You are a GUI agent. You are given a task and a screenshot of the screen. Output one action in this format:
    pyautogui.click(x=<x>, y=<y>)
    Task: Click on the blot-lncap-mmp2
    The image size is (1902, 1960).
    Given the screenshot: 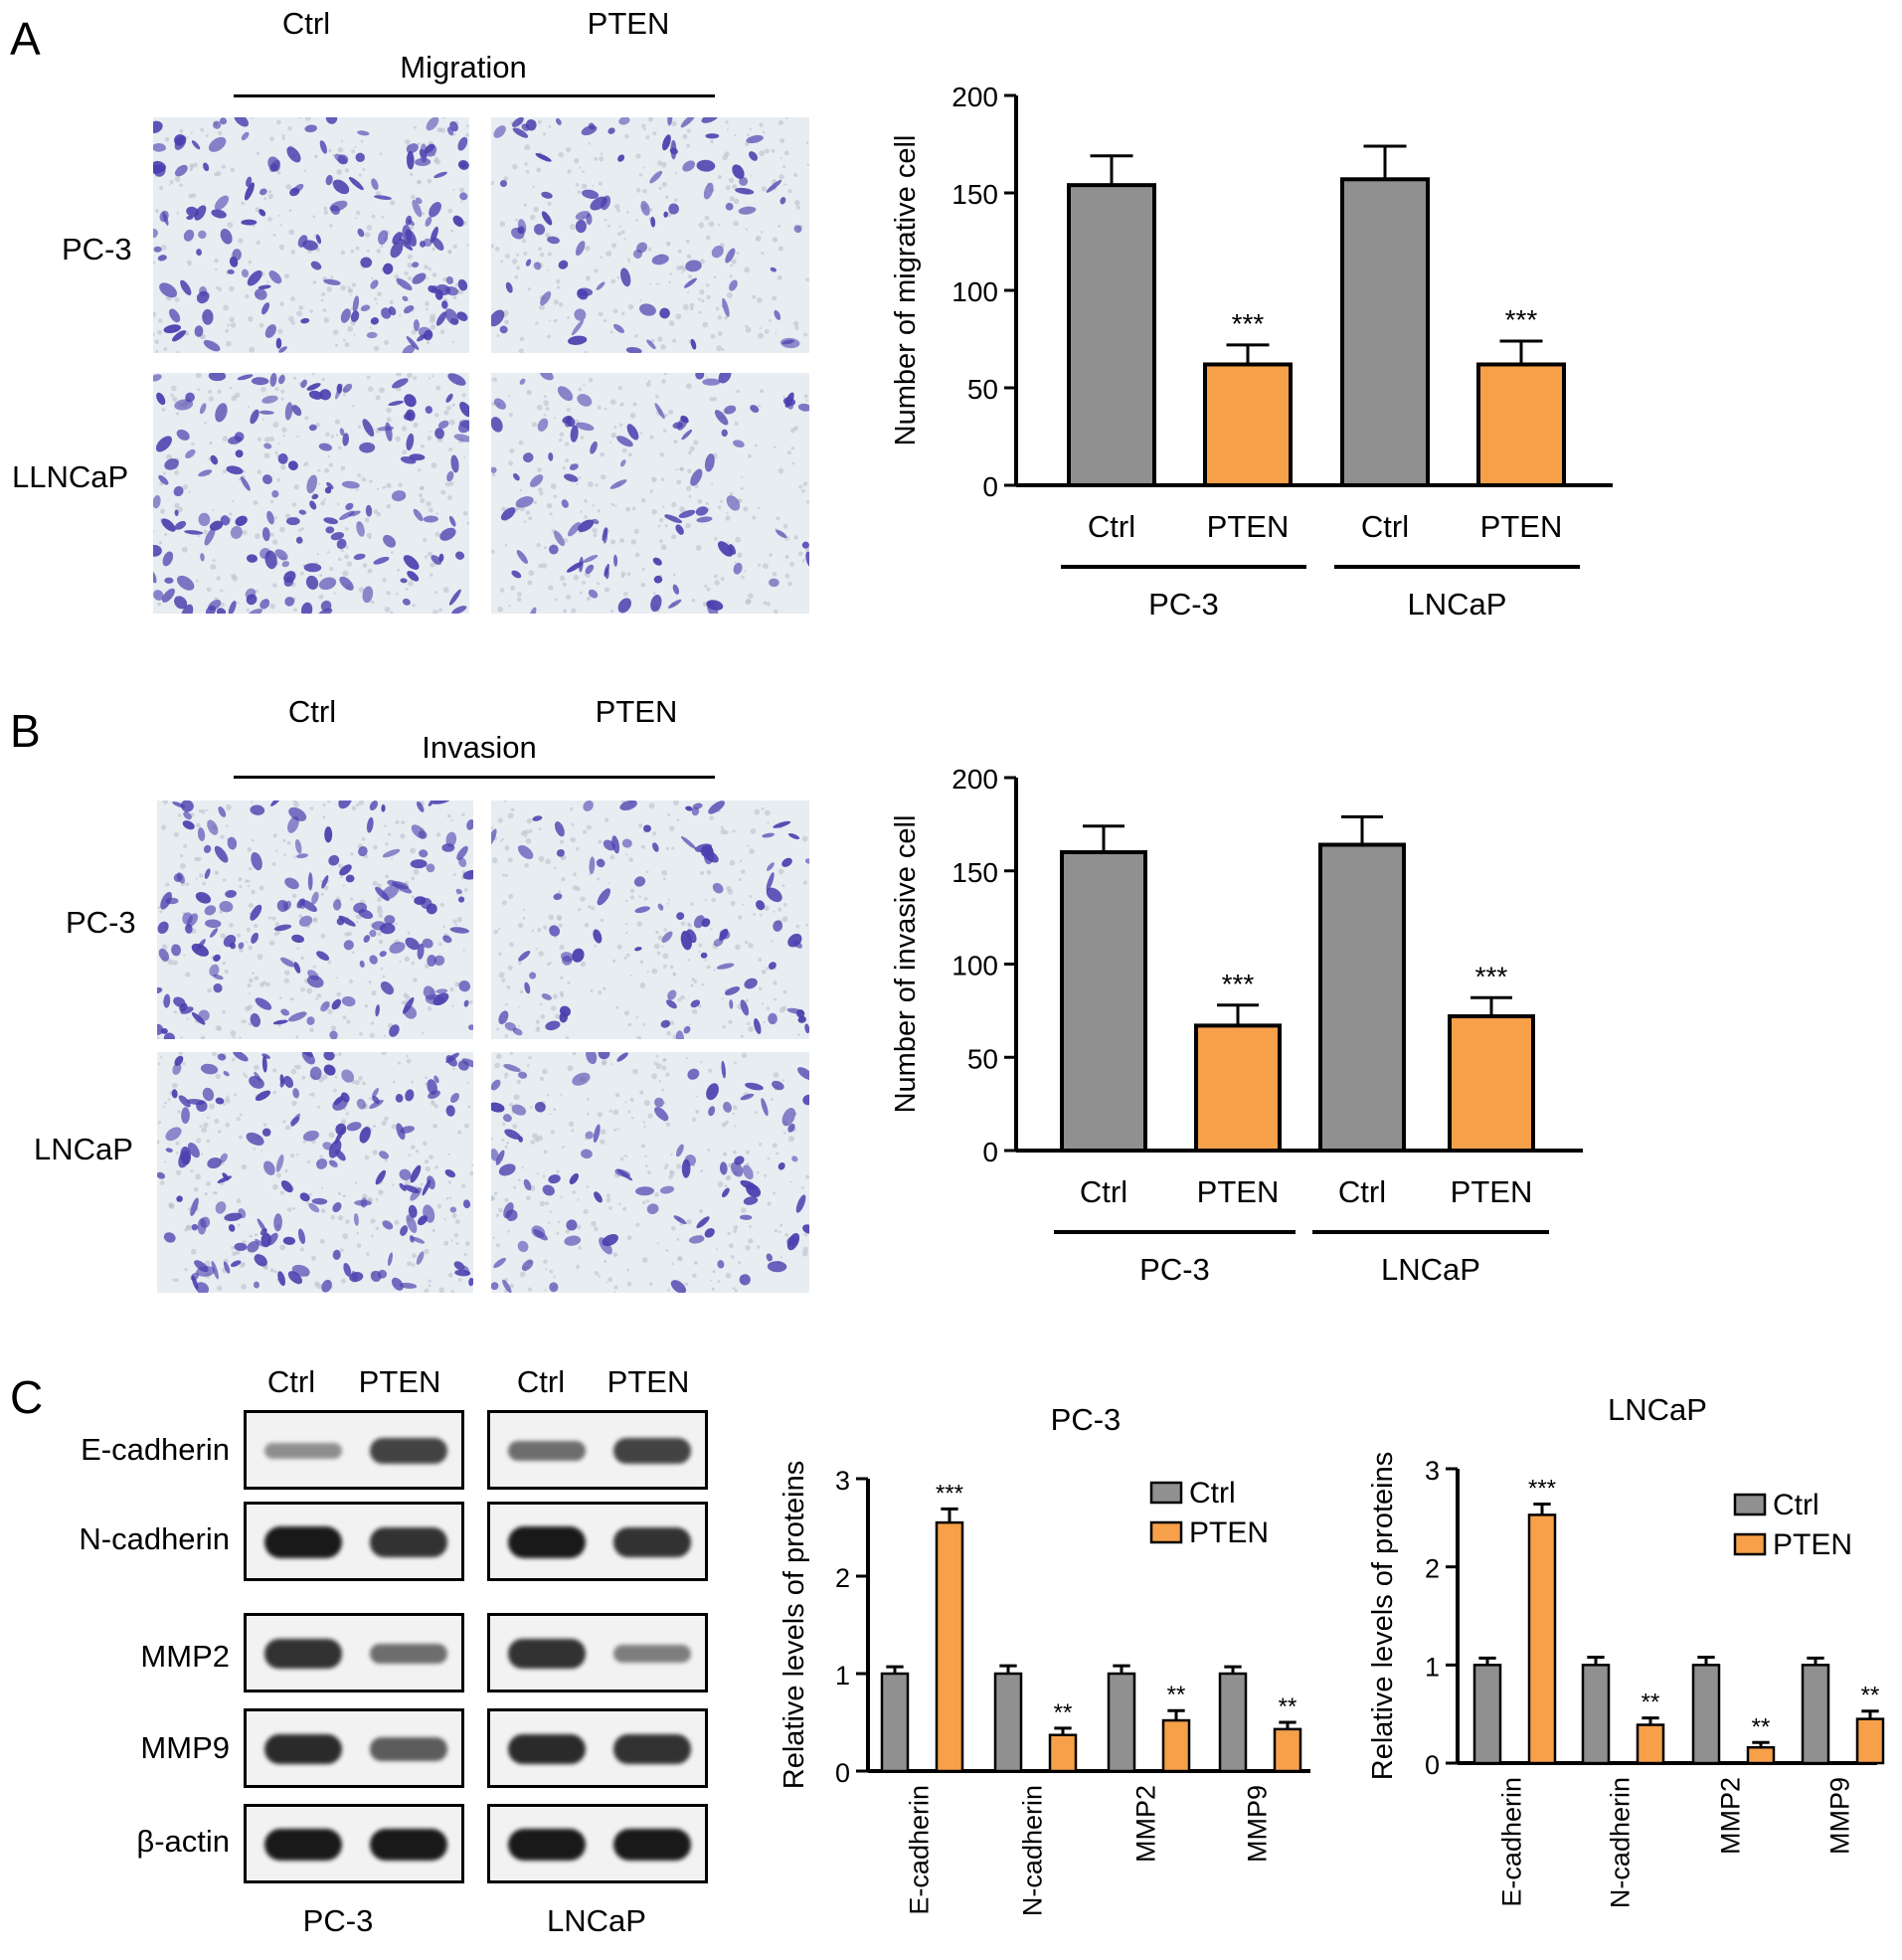 What is the action you would take?
    pyautogui.click(x=597, y=1653)
    